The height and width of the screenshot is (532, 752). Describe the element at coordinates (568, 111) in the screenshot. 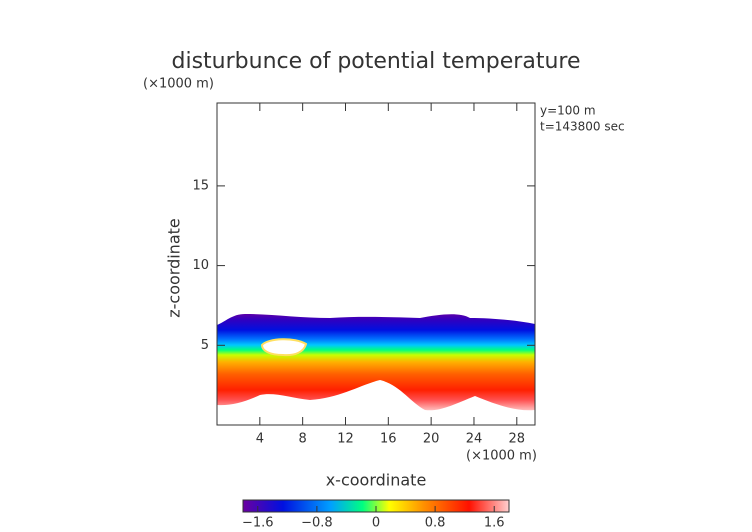

I see `annotation: y=100 m` at that location.